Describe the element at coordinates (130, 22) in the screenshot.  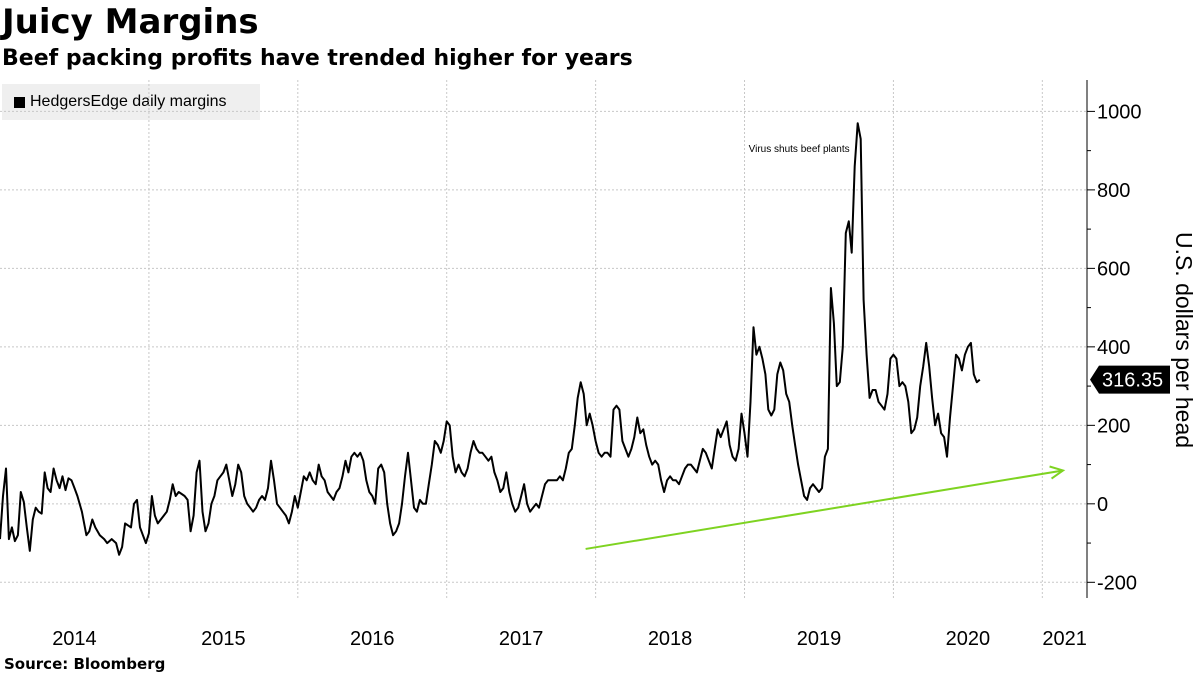
I see `chart-title: Juicy Margins` at that location.